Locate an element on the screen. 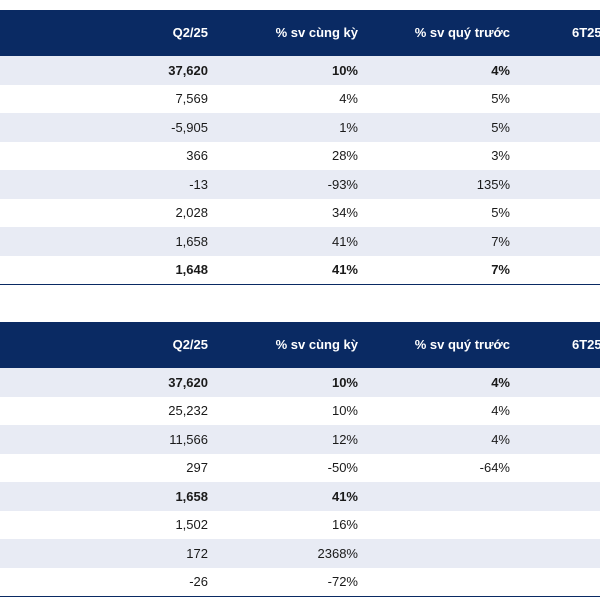 This screenshot has height=600, width=600. table-row: 2,028 34% 5% is located at coordinates (300, 213).